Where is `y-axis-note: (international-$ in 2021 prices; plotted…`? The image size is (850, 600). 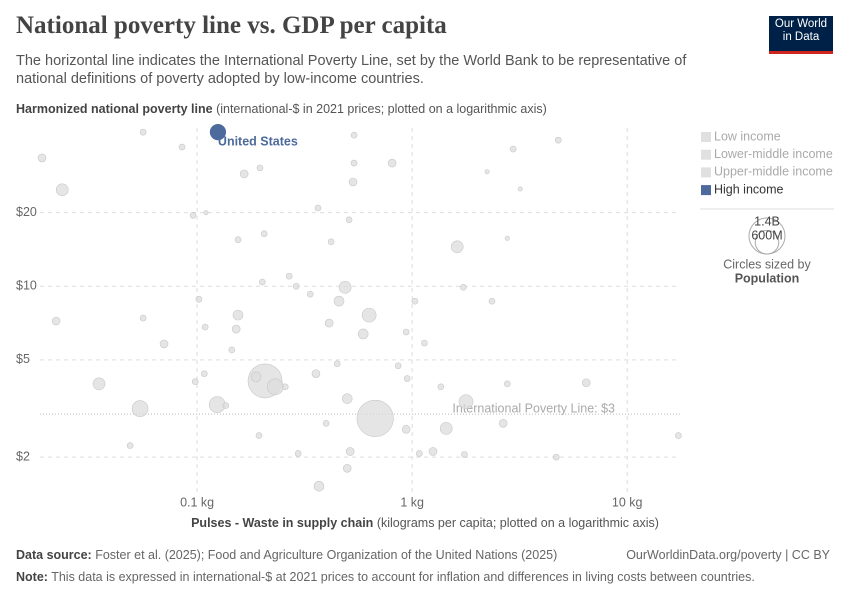 y-axis-note: (international-$ in 2021 prices; plotted… is located at coordinates (381, 109).